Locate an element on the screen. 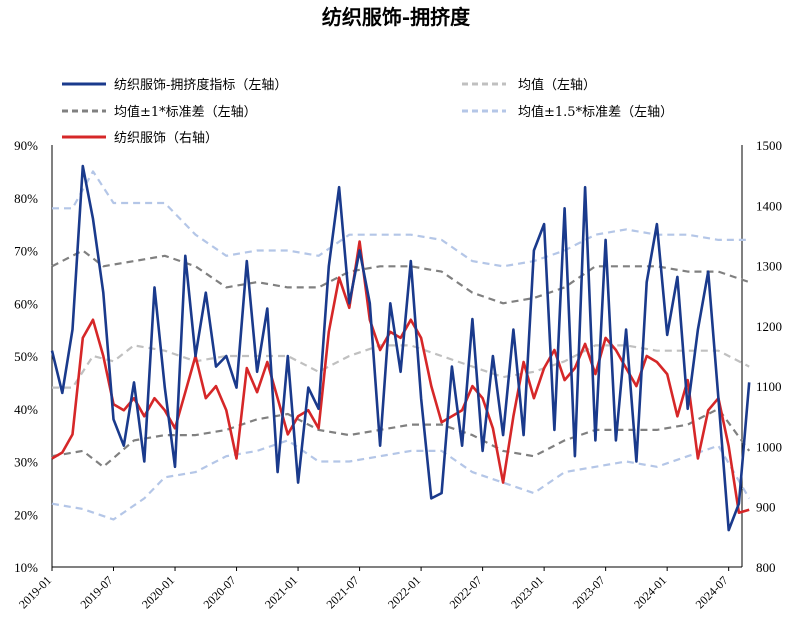 This screenshot has height=638, width=792. legend-label-1-5sd-band: 均值±1.5*标准差（左轴） is located at coordinates (595, 112).